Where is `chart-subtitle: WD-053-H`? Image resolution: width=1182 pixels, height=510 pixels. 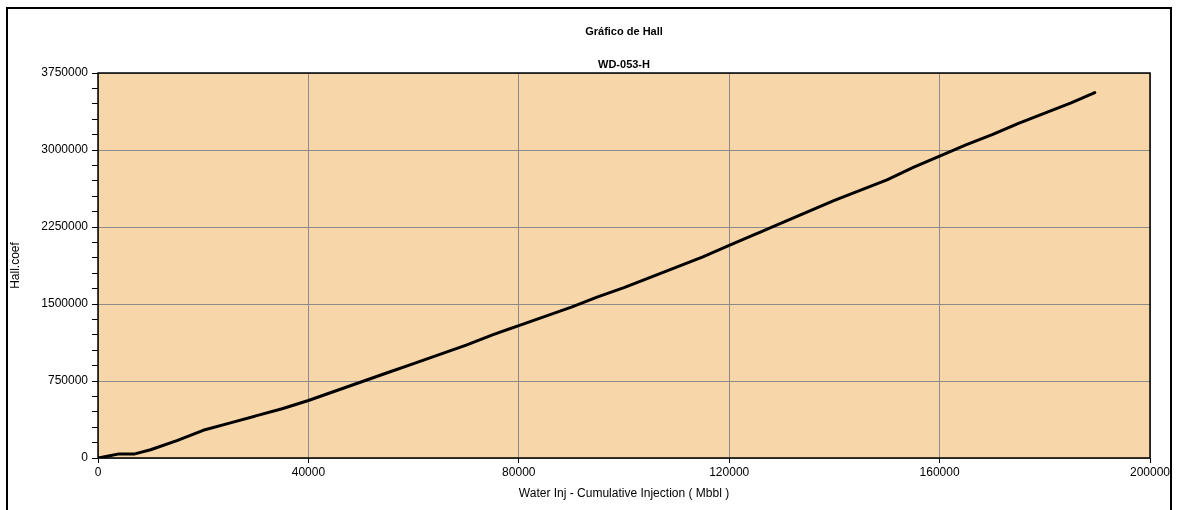
chart-subtitle: WD-053-H is located at coordinates (624, 64).